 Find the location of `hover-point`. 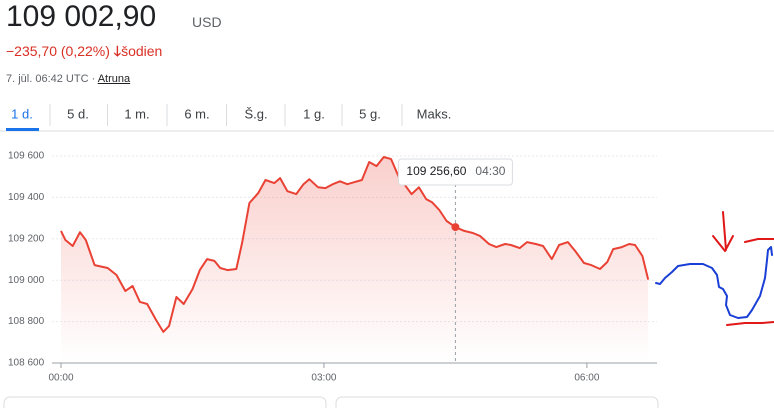

hover-point is located at coordinates (455, 227).